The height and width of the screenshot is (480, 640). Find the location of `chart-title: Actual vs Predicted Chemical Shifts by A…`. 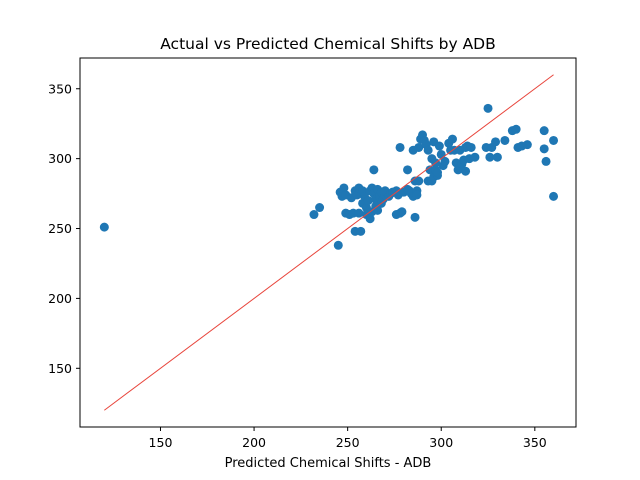

chart-title: Actual vs Predicted Chemical Shifts by A… is located at coordinates (328, 44).